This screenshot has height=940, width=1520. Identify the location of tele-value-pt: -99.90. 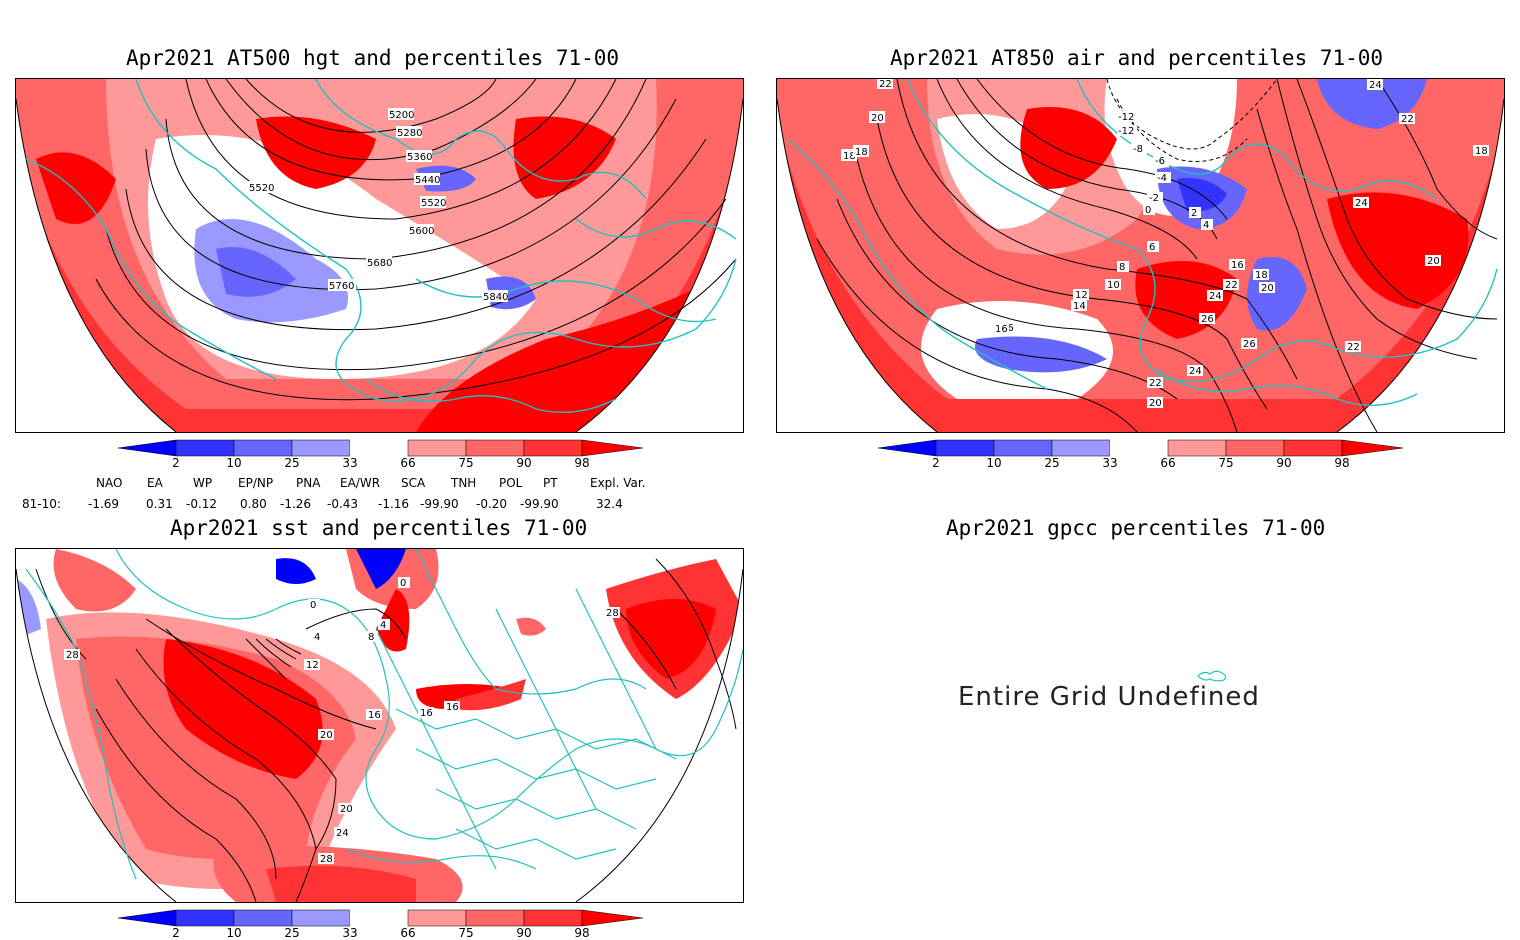
(539, 504).